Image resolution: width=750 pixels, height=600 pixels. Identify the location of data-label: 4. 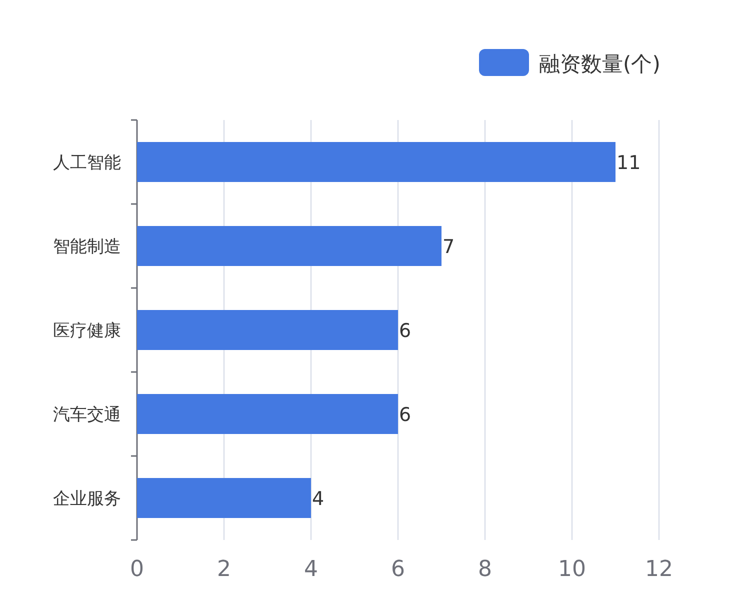
(318, 499).